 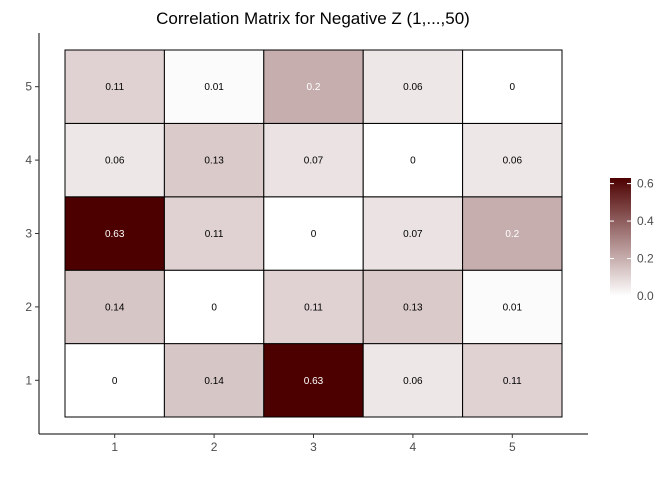 I want to click on x-tick-label: 5, so click(x=512, y=447).